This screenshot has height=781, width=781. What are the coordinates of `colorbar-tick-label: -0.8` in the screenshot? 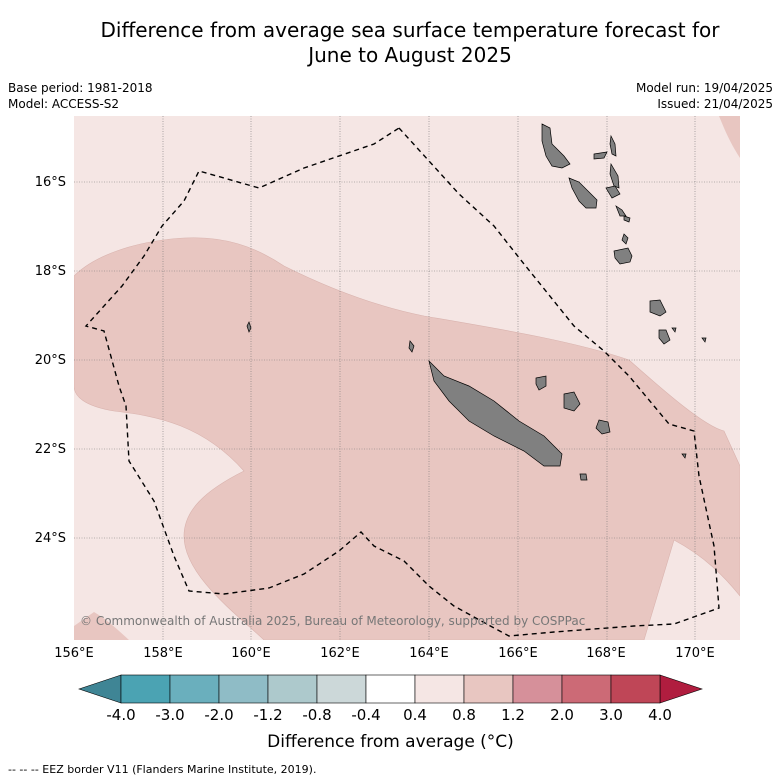 It's located at (317, 715).